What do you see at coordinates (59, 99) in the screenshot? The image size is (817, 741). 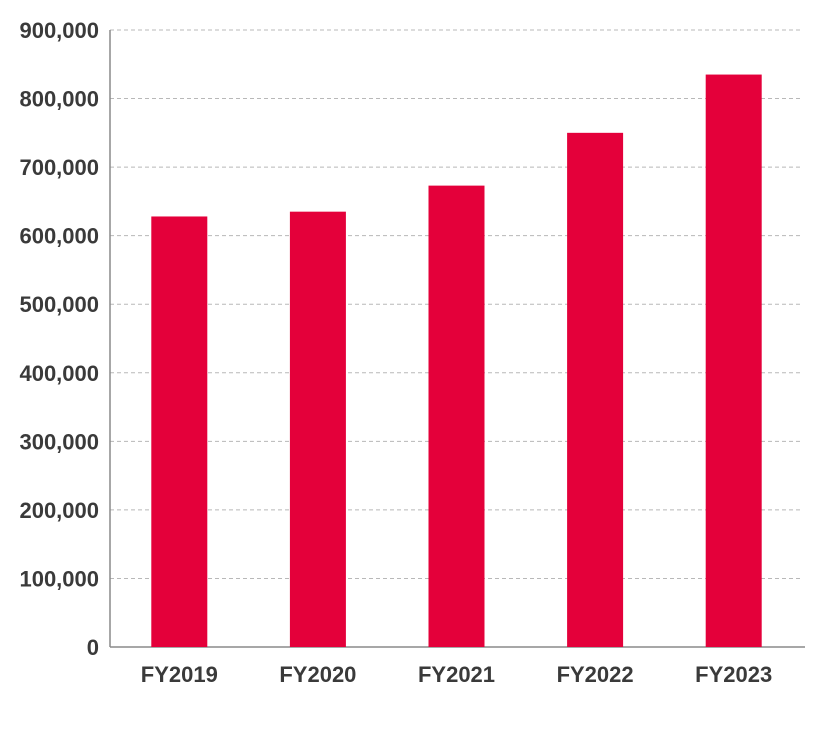 I see `y-tick-label-8: 800,000` at bounding box center [59, 99].